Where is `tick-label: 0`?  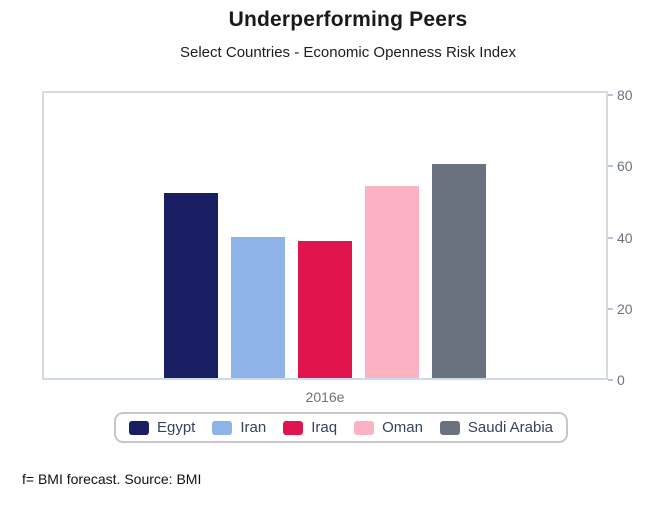
tick-label: 0 is located at coordinates (621, 380).